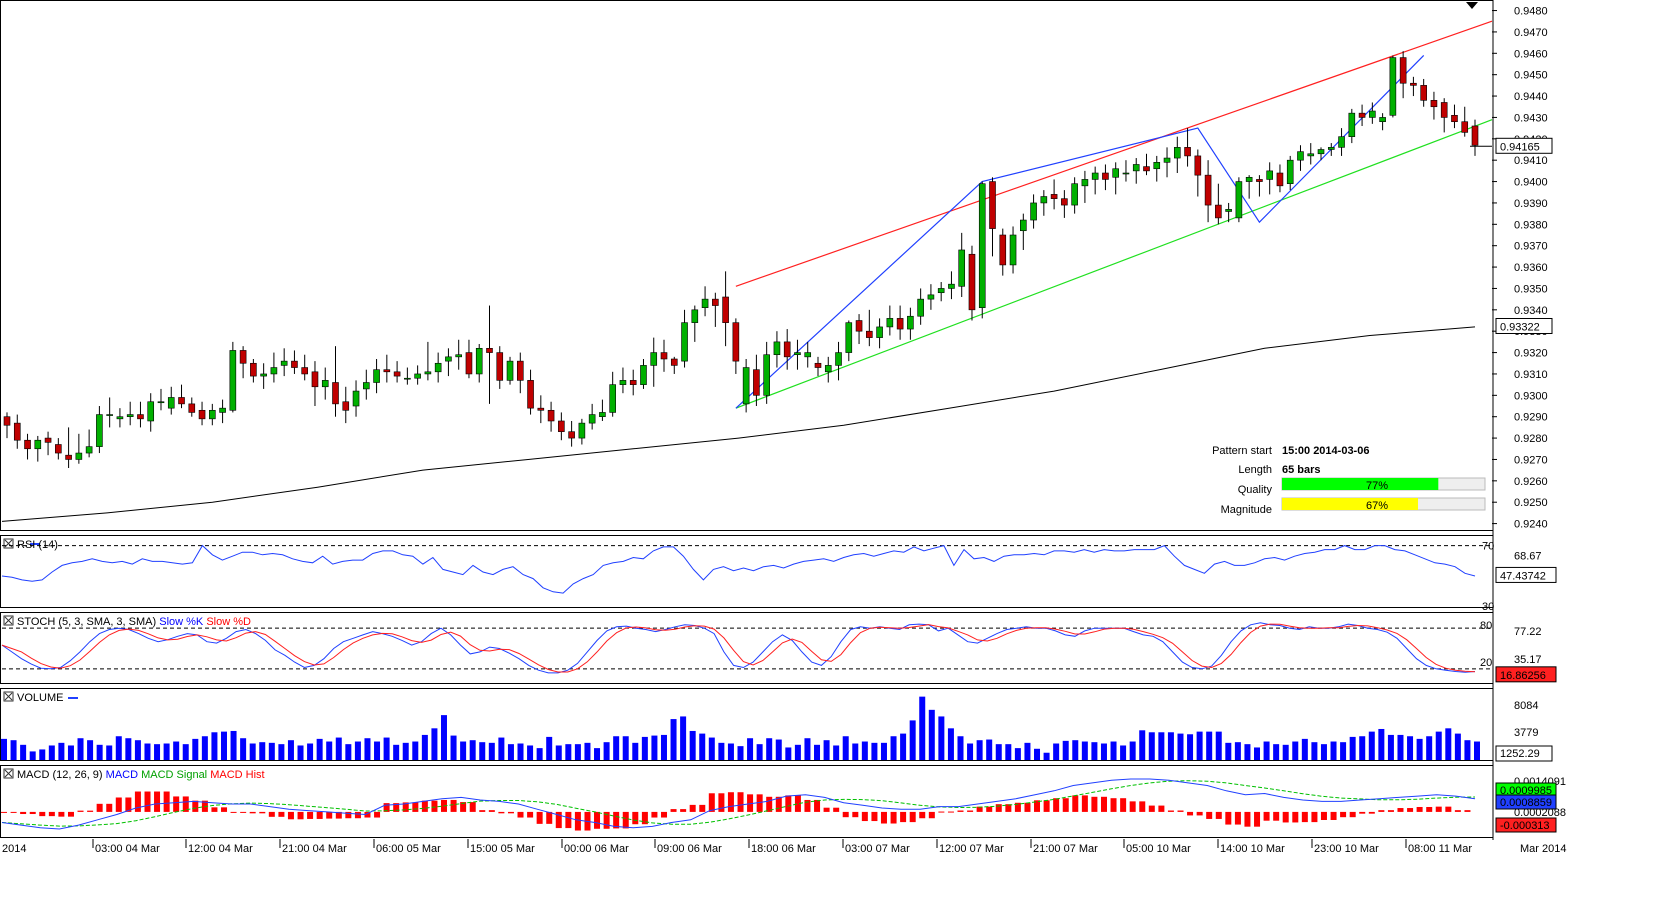 Image resolution: width=1655 pixels, height=902 pixels. What do you see at coordinates (1524, 753) in the screenshot?
I see `volume-current-box` at bounding box center [1524, 753].